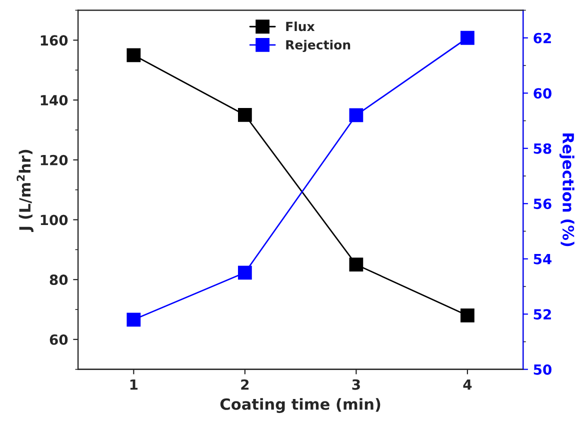 The height and width of the screenshot is (427, 578). I want to click on y2-axis-title: Rejection (%), so click(566, 190).